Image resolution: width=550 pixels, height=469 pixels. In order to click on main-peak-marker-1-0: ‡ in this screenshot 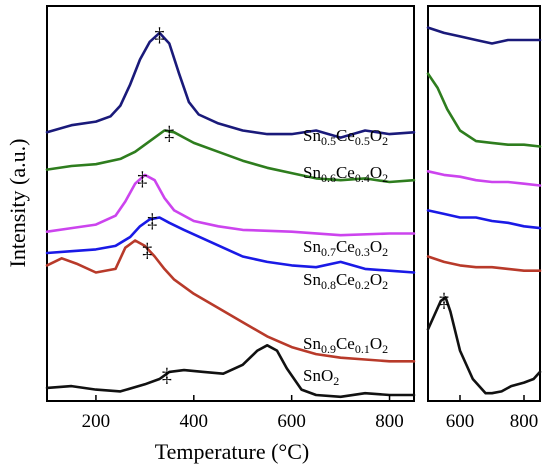, I will do `click(169, 133)`.